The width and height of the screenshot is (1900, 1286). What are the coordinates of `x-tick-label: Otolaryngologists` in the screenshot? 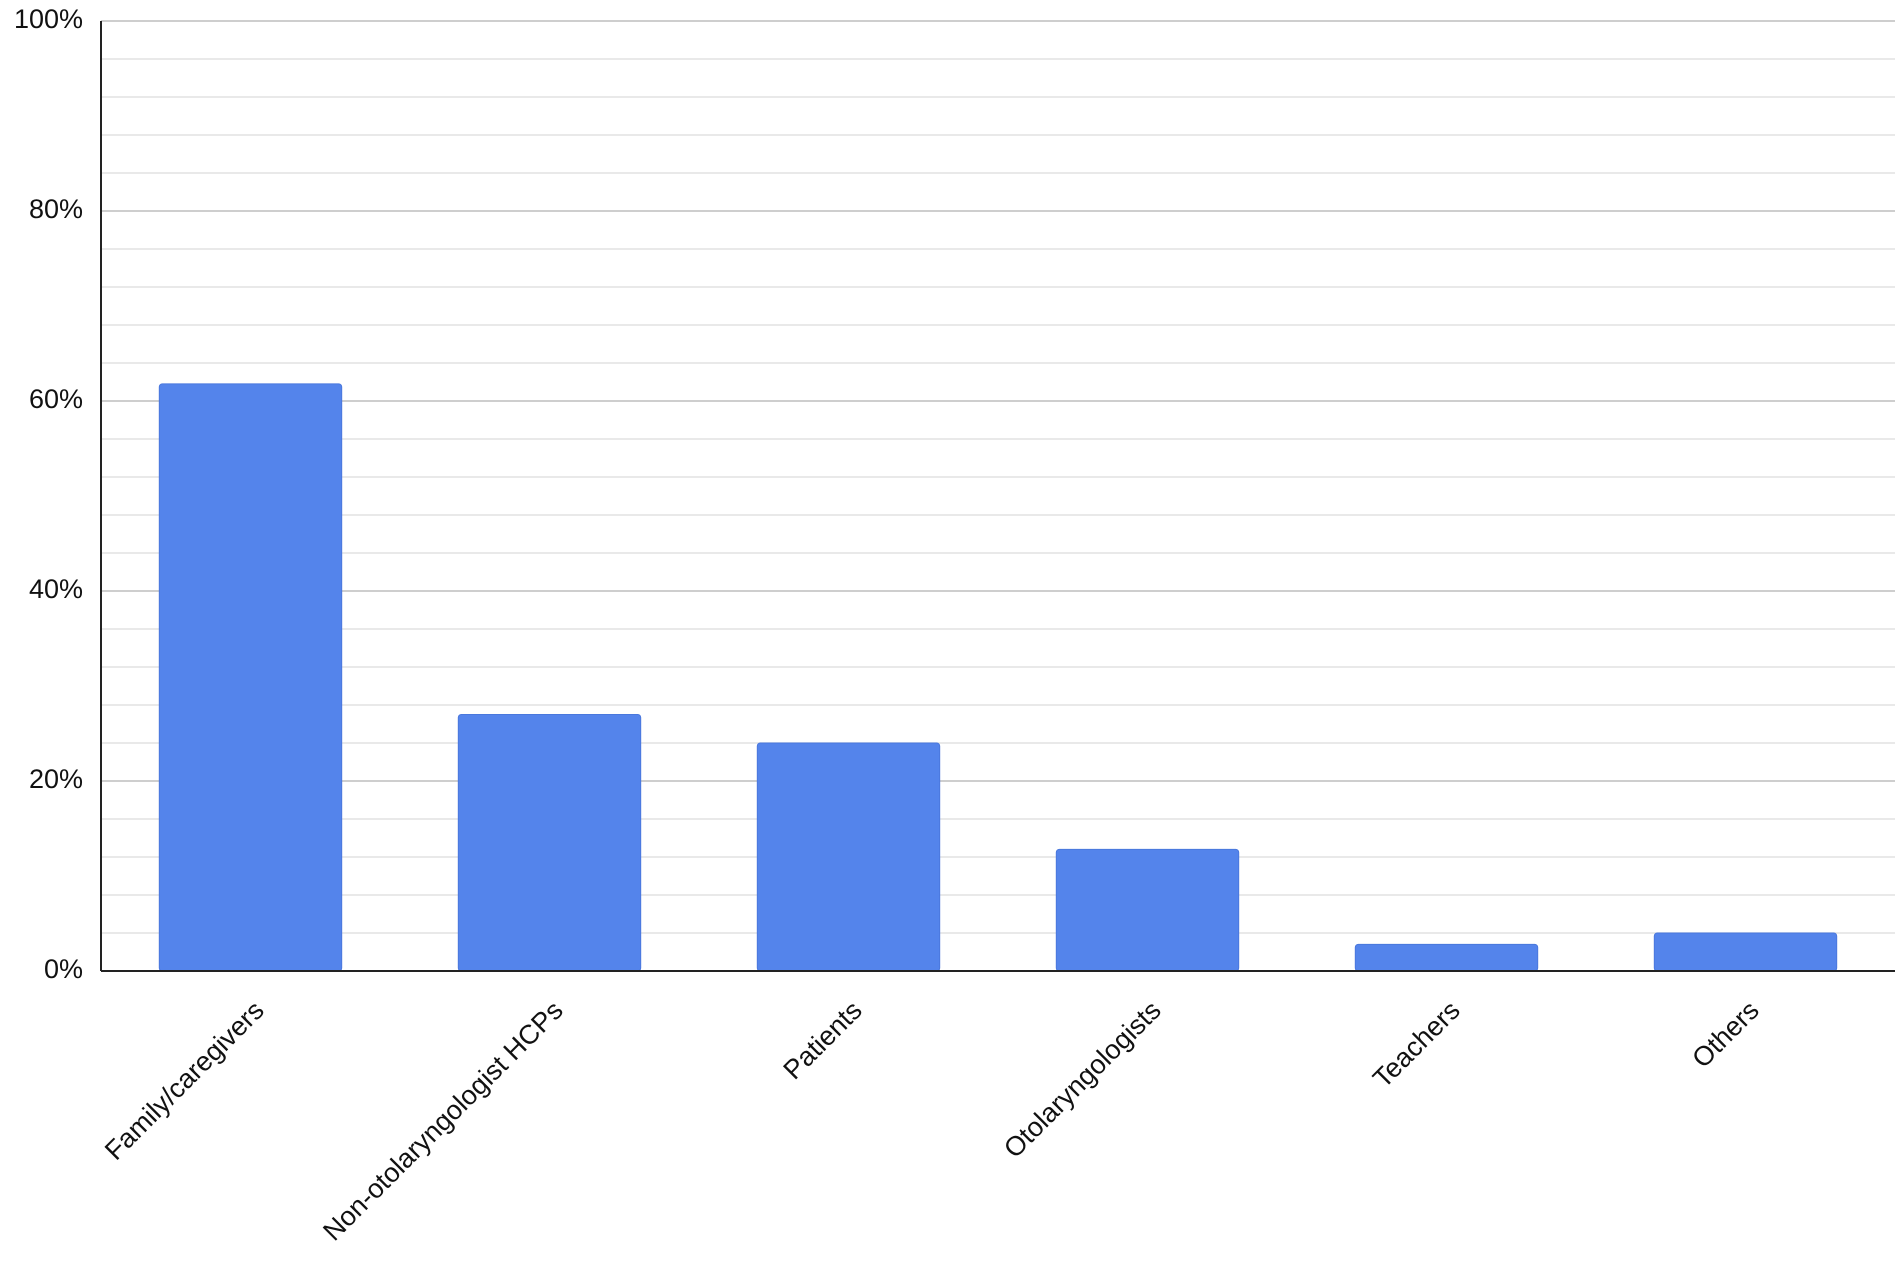 It's located at (1082, 1079).